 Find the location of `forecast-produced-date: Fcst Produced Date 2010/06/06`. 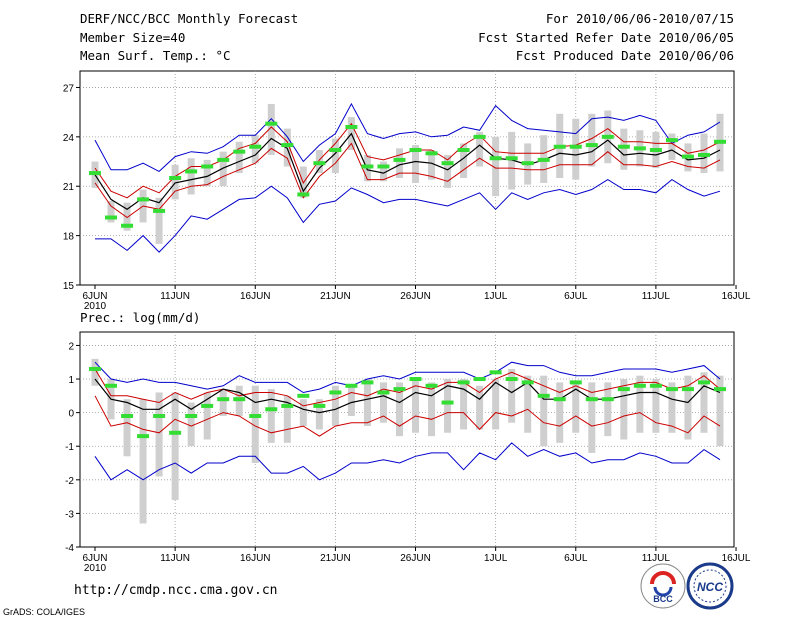

forecast-produced-date: Fcst Produced Date 2010/06/06 is located at coordinates (624, 55).